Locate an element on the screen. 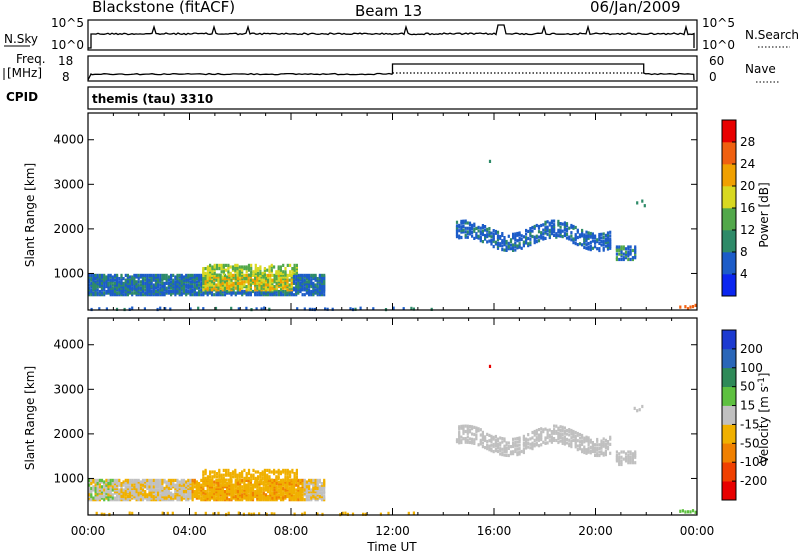 Image resolution: width=800 pixels, height=554 pixels. x-axis-title: Time UT is located at coordinates (391, 547).